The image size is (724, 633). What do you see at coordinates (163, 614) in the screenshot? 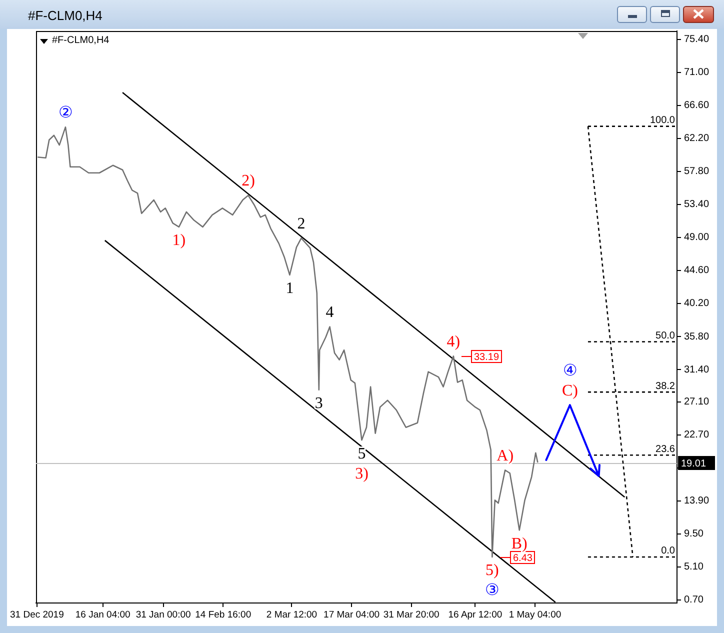
I see `x-tick-label: 31 Jan 00:00` at bounding box center [163, 614].